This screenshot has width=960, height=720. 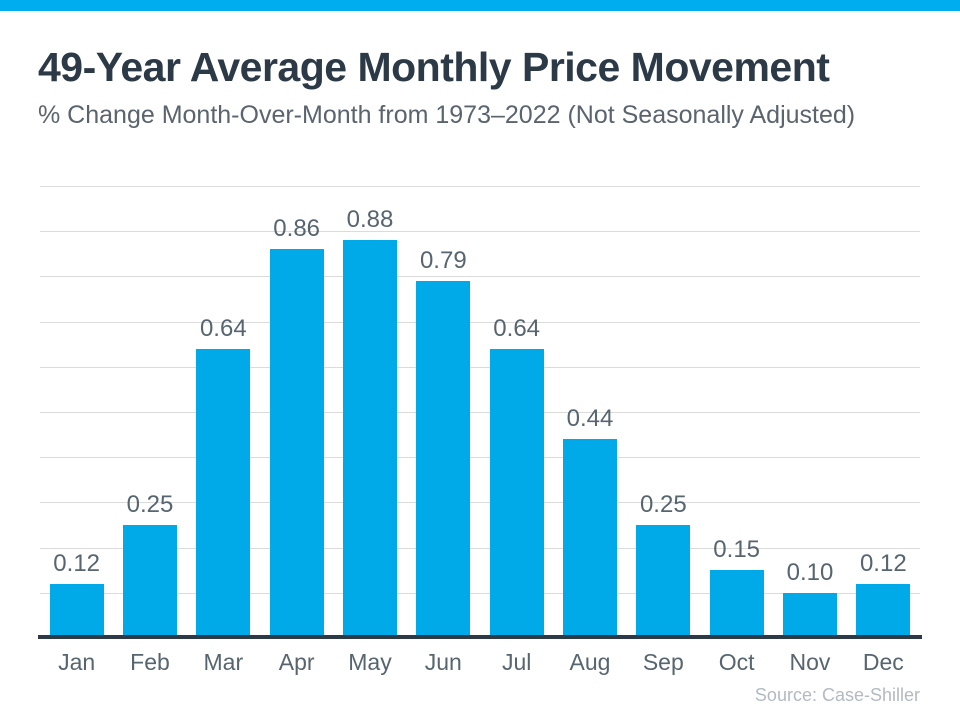 I want to click on x-tick-label-nov: Nov, so click(x=810, y=662).